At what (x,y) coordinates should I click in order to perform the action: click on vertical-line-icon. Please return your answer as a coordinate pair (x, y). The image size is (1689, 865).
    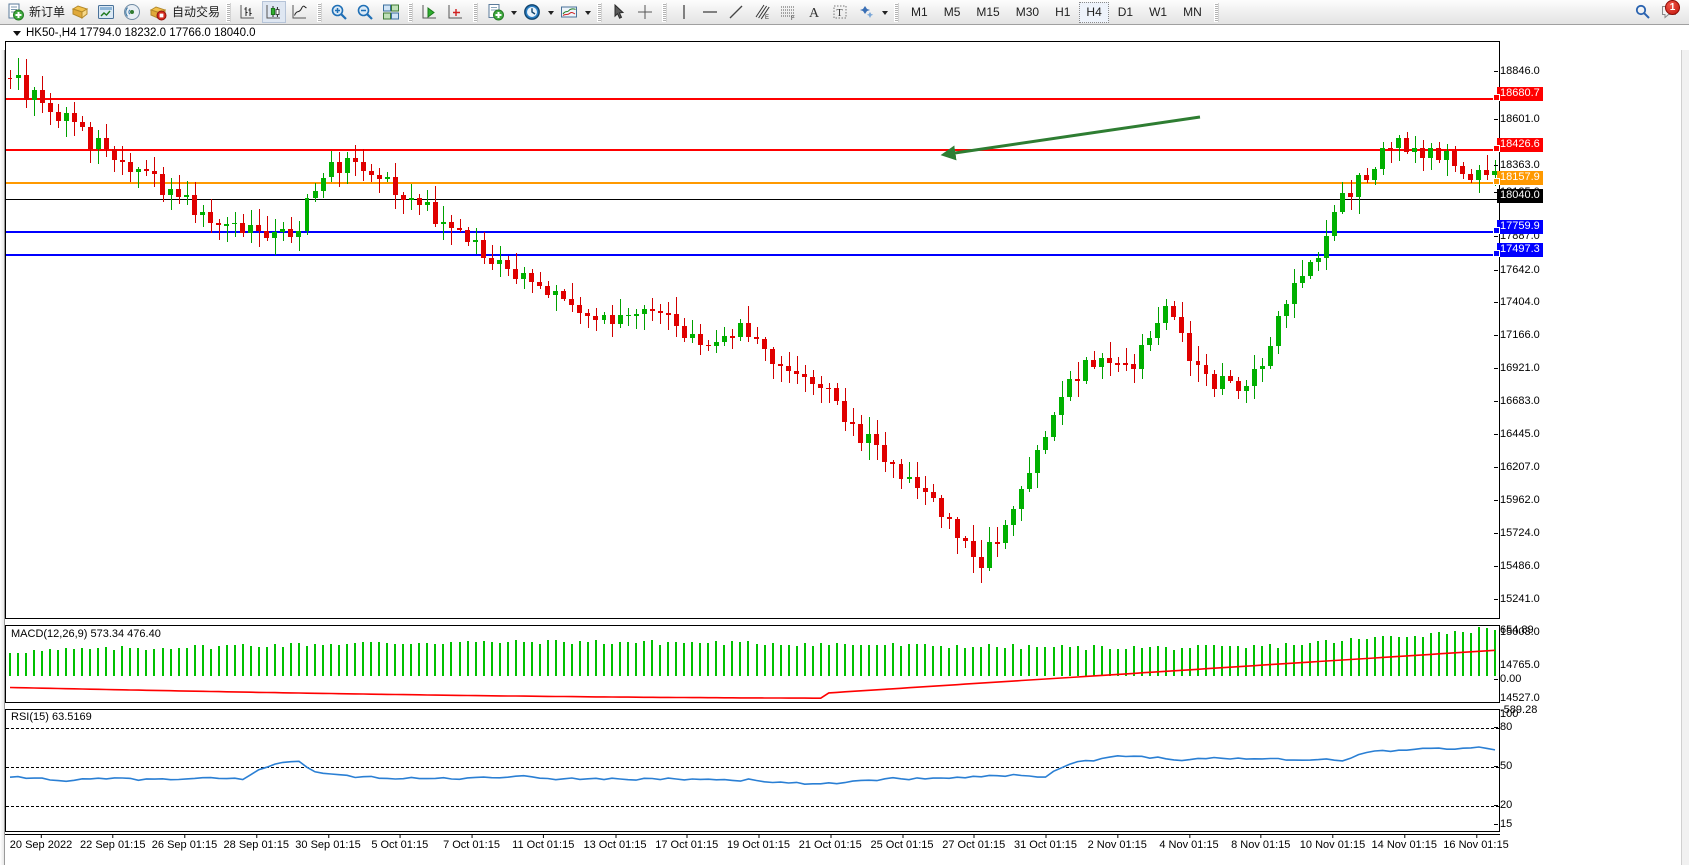
    Looking at the image, I should click on (684, 12).